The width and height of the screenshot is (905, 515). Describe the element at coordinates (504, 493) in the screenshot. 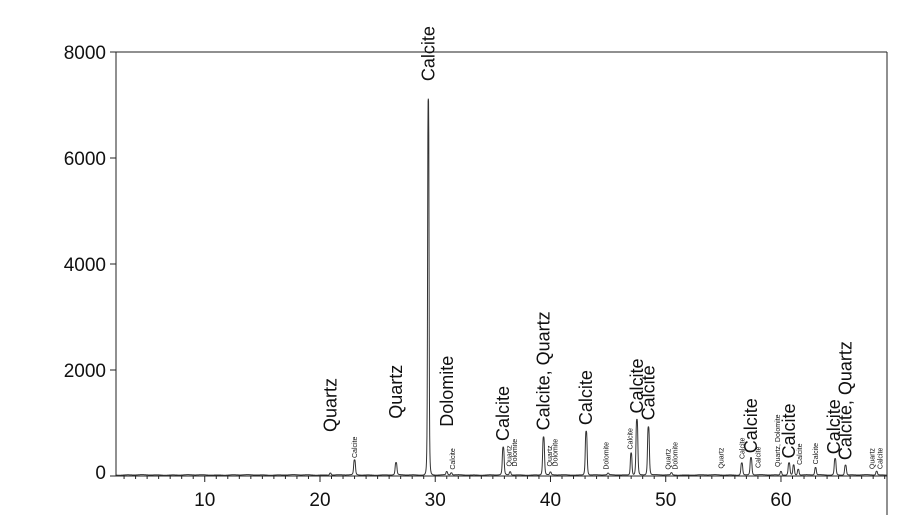

I see `x-axis-ticks: 10 20 30 40 50 60` at that location.